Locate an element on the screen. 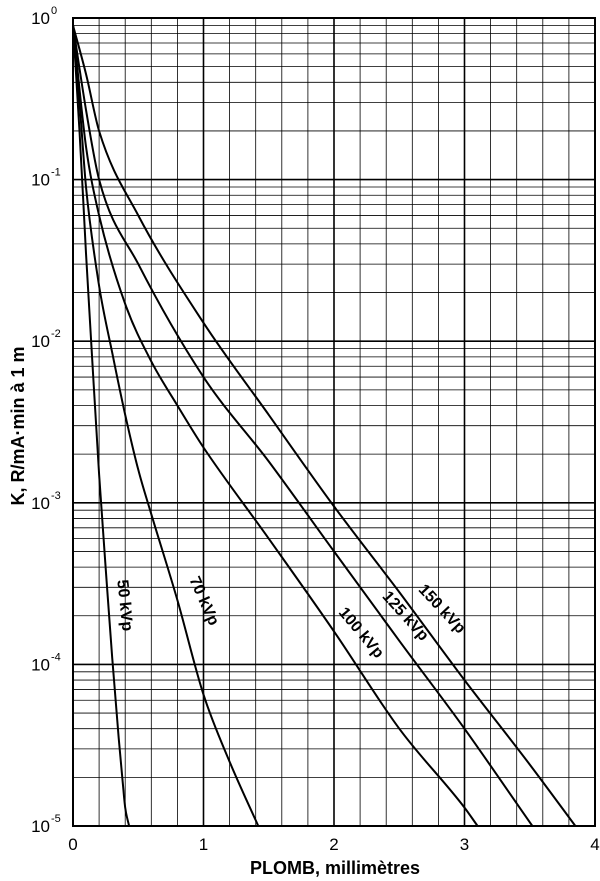  y-tick-exponent: -3 is located at coordinates (56, 496).